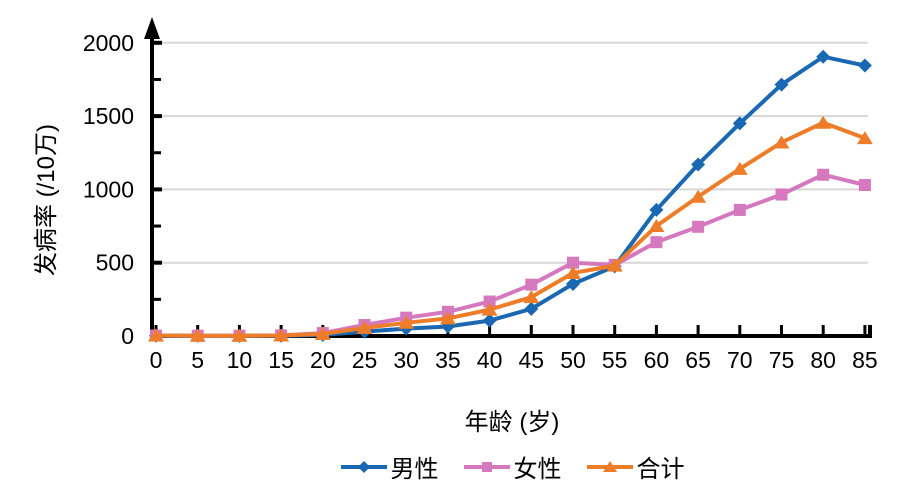  What do you see at coordinates (156, 360) in the screenshot?
I see `x-tick-label-0: 0` at bounding box center [156, 360].